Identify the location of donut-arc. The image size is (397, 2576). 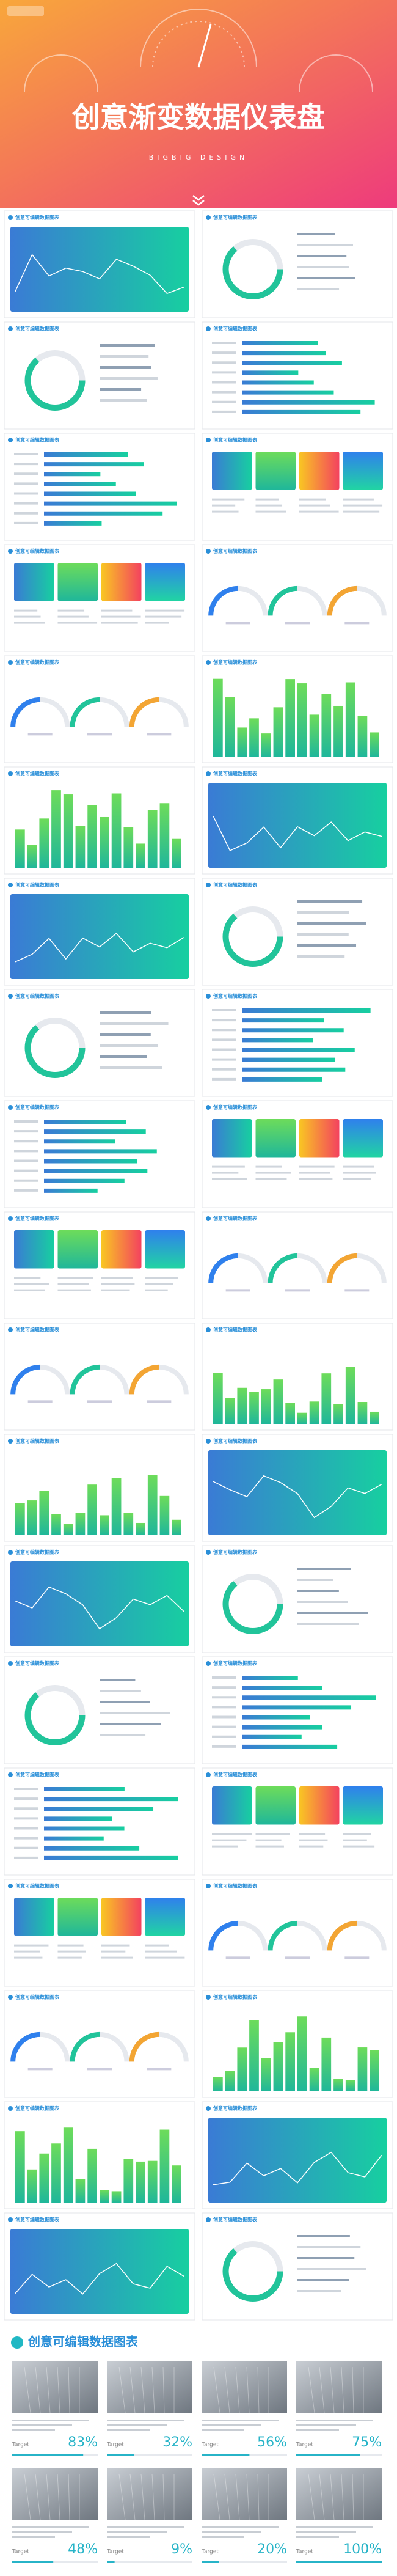
(55, 1048).